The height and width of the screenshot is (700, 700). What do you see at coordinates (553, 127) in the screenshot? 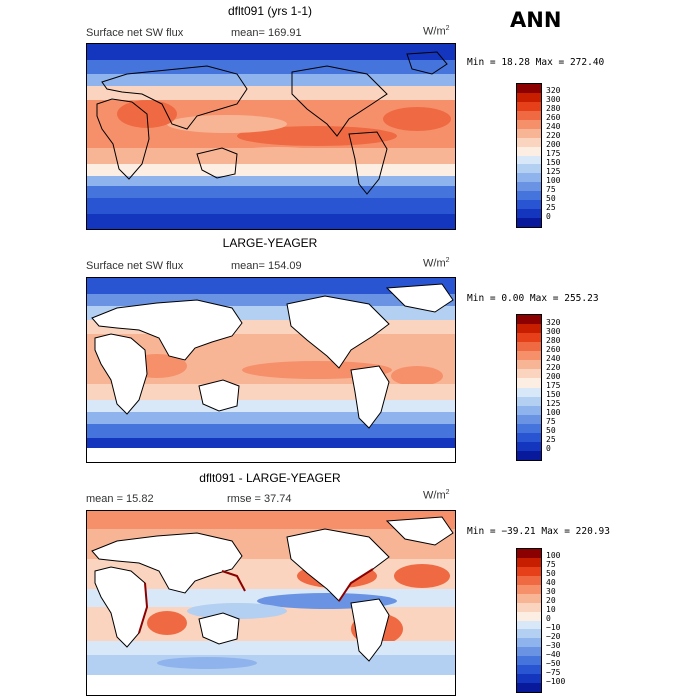
I see `colorbar-tick-label: 240` at bounding box center [553, 127].